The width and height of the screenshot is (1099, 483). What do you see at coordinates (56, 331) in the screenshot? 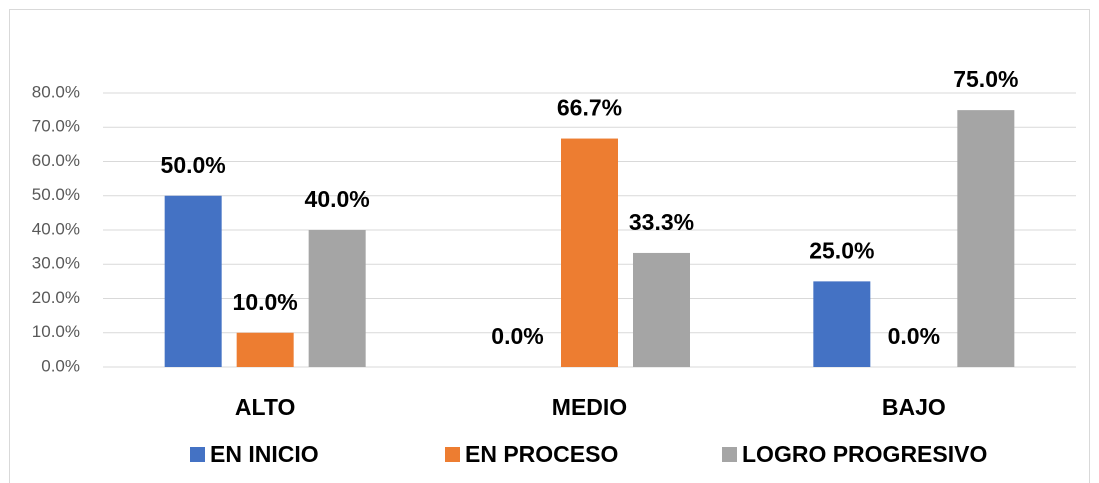
I see `y-tick-label: 10.0%` at bounding box center [56, 331].